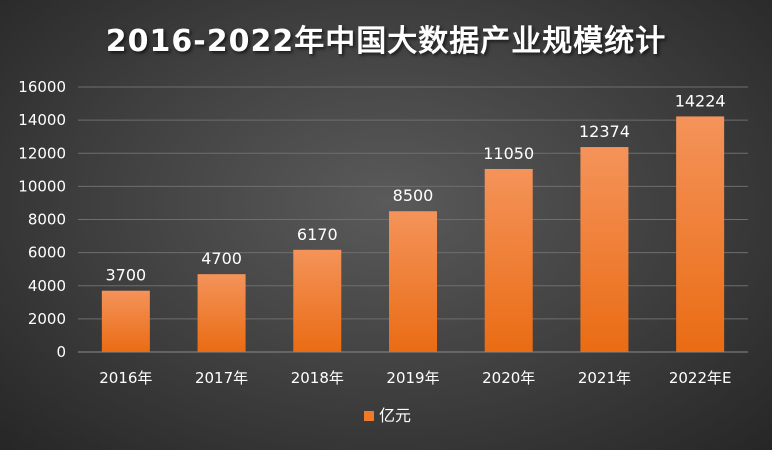 The width and height of the screenshot is (772, 450). I want to click on x-tick-label: 2017年, so click(221, 378).